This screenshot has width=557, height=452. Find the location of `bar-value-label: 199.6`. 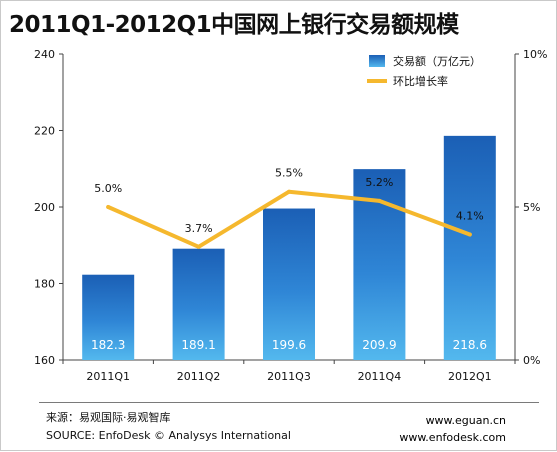

bar-value-label: 199.6 is located at coordinates (289, 345).